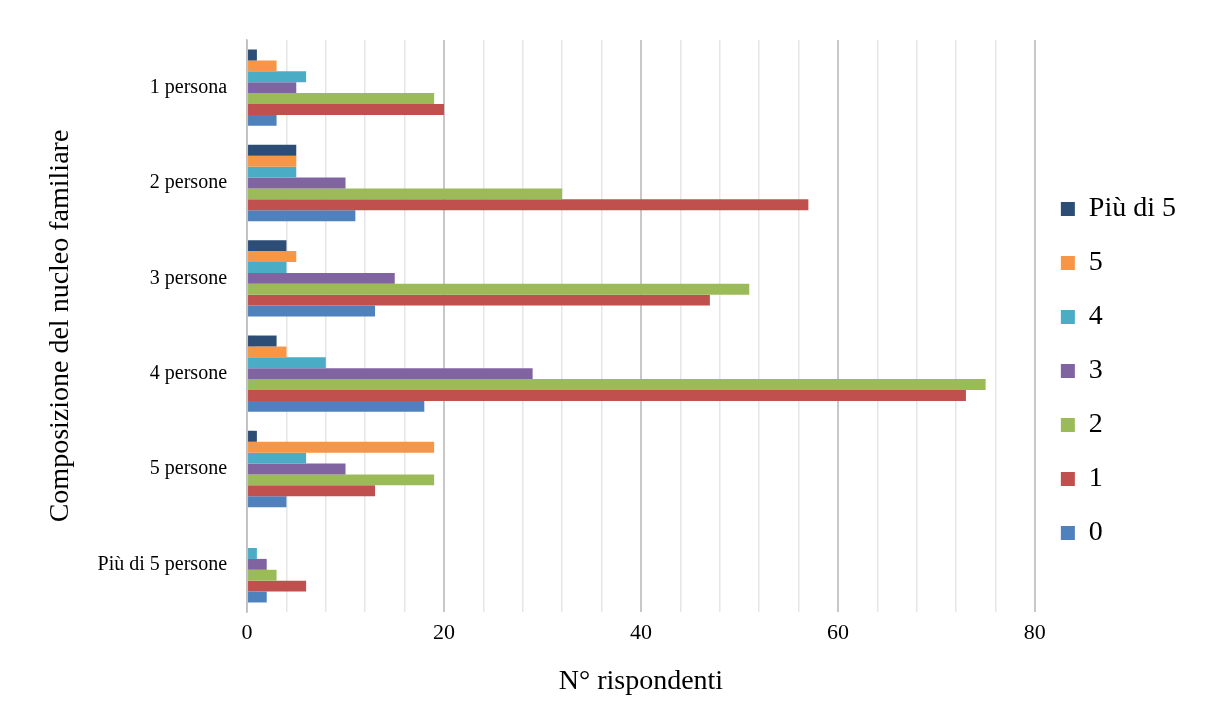 This screenshot has height=727, width=1206. I want to click on x-axis-title: N° rispondenti, so click(641, 679).